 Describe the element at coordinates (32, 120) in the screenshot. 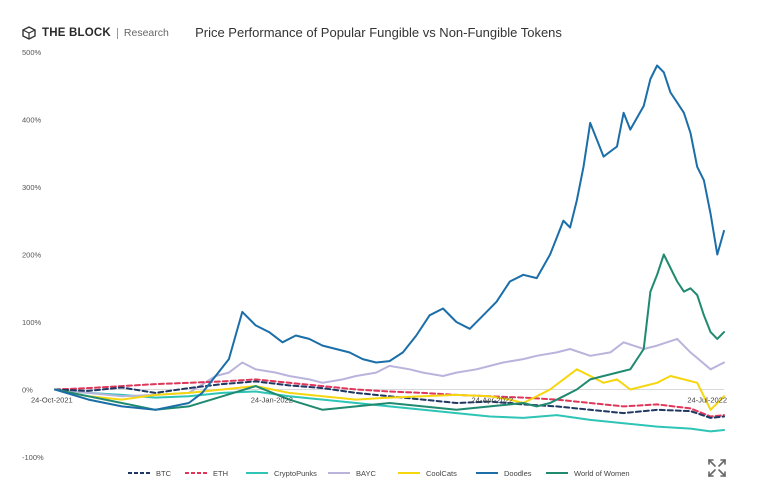

I see `y-tick-label: 400%` at that location.